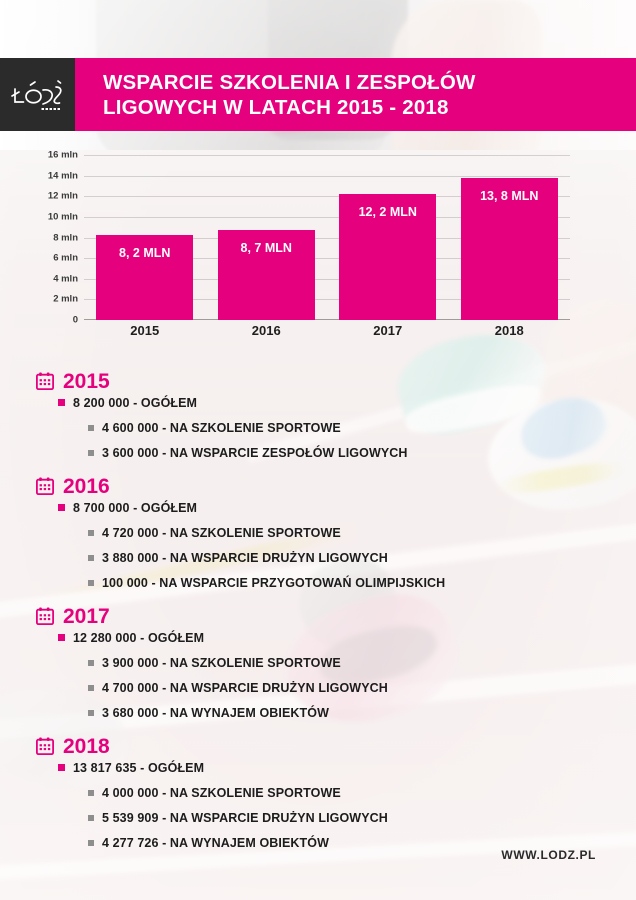 This screenshot has width=636, height=900. Describe the element at coordinates (86, 486) in the screenshot. I see `year-title-text: 2016` at that location.